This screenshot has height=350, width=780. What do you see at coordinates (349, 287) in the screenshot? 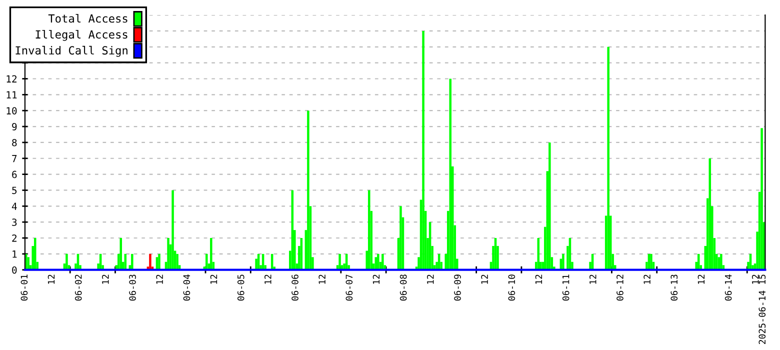
I see `x-tick-label: 06-07` at bounding box center [349, 287].